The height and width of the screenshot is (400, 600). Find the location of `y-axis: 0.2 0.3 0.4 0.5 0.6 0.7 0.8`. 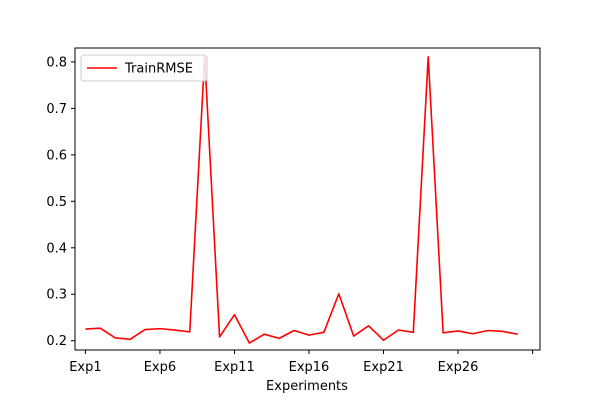

y-axis: 0.2 0.3 0.4 0.5 0.6 0.7 0.8 is located at coordinates (60, 202).